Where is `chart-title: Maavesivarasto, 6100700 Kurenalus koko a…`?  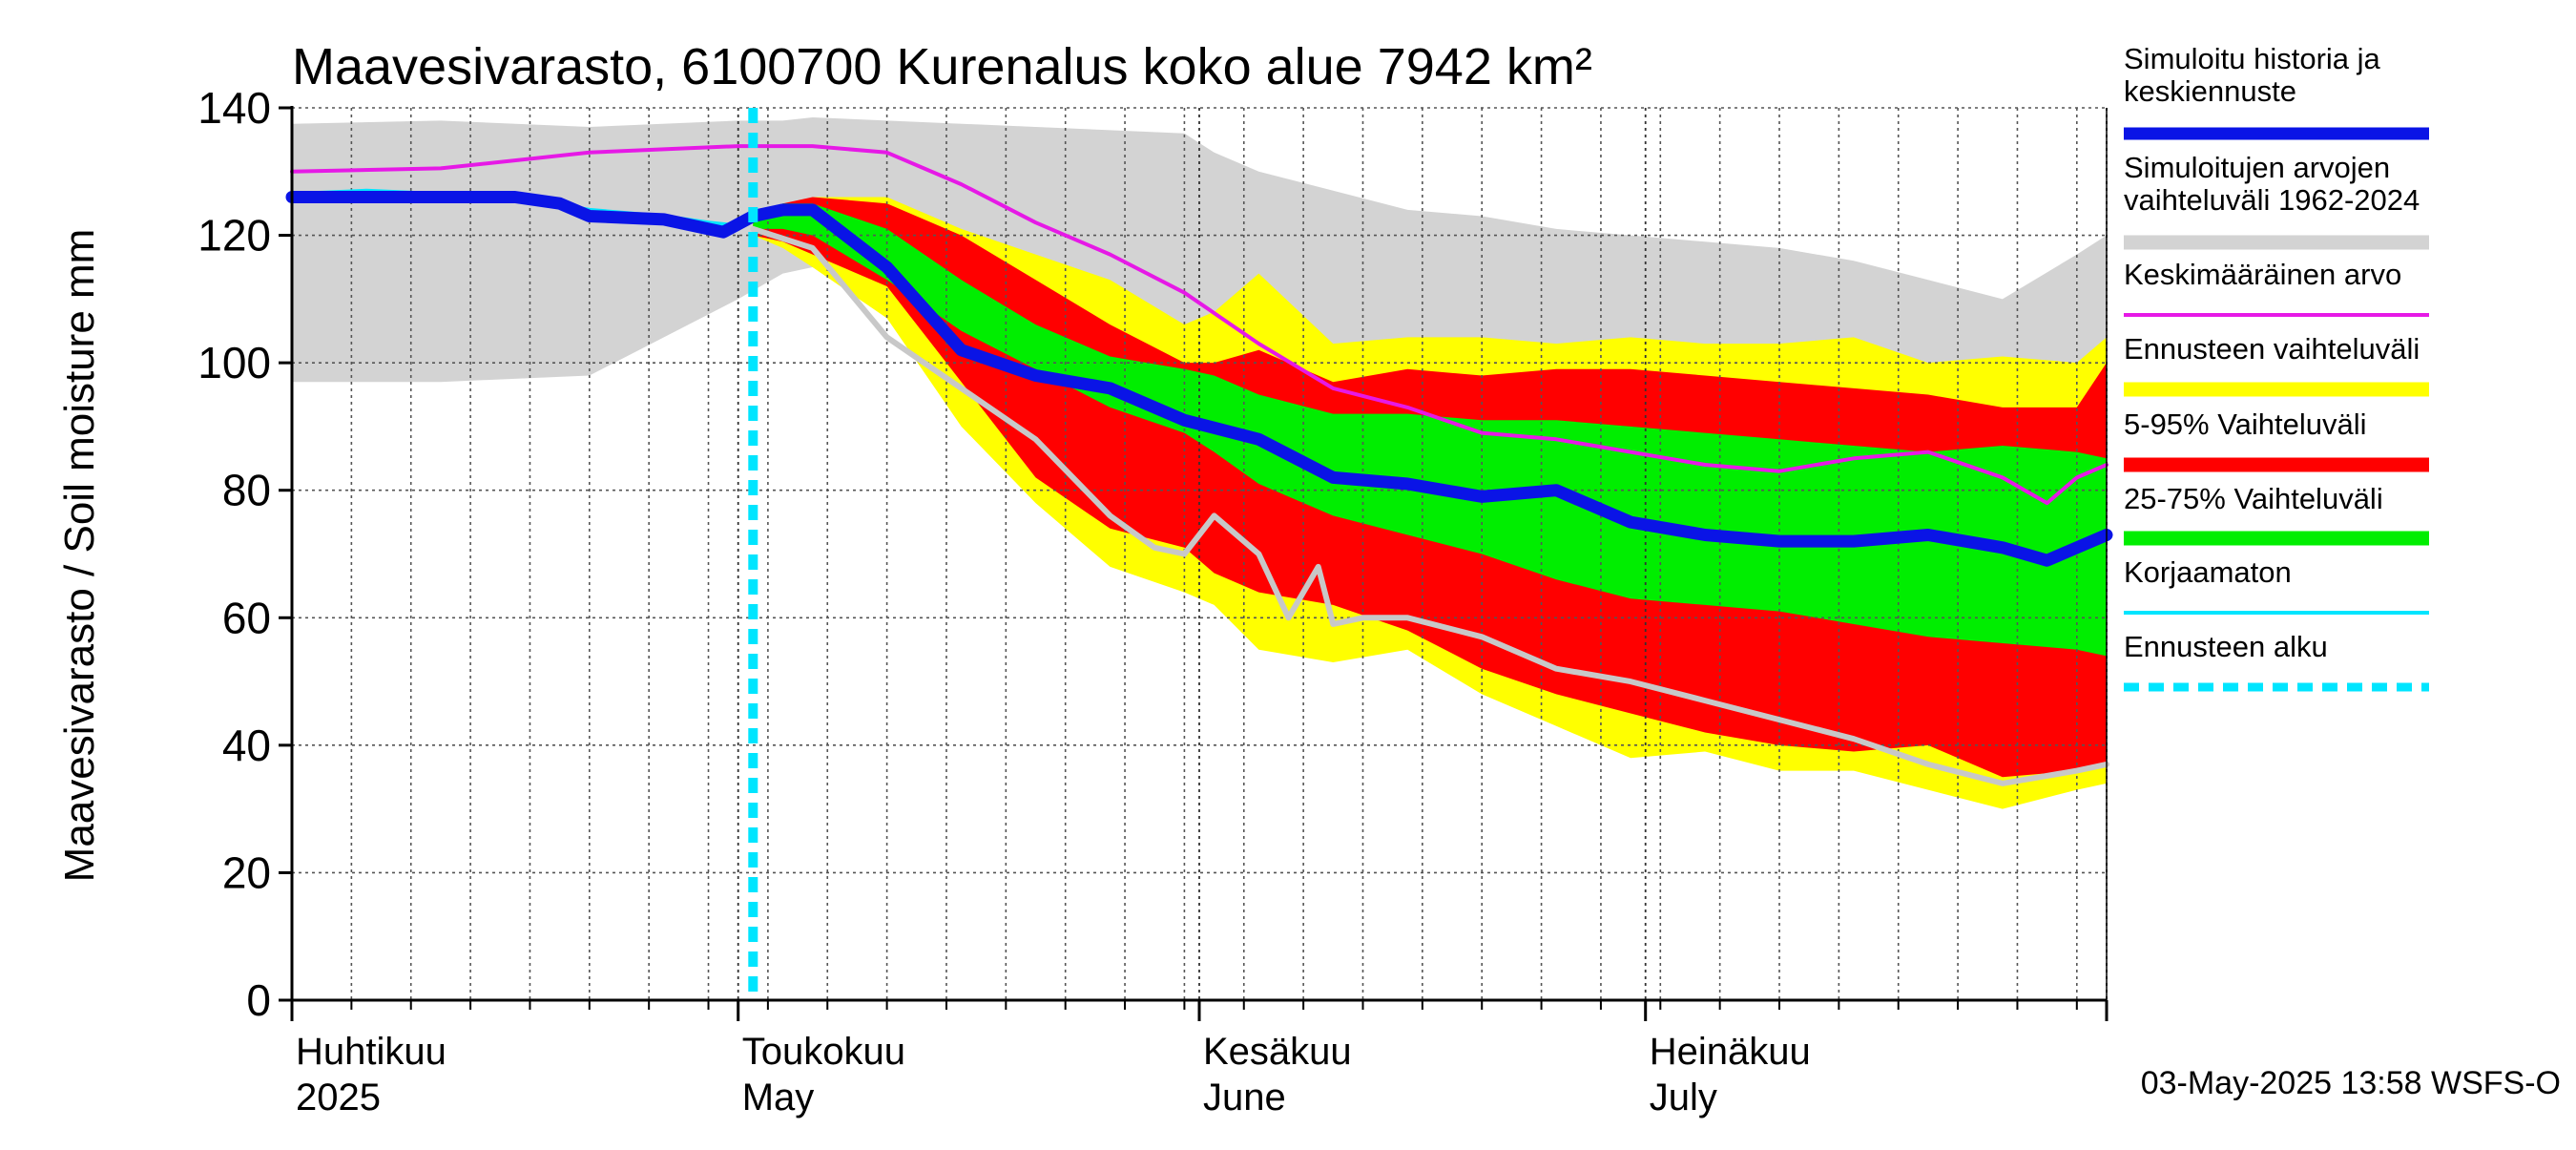
chart-title: Maavesivarasto, 6100700 Kurenalus koko a… is located at coordinates (942, 66).